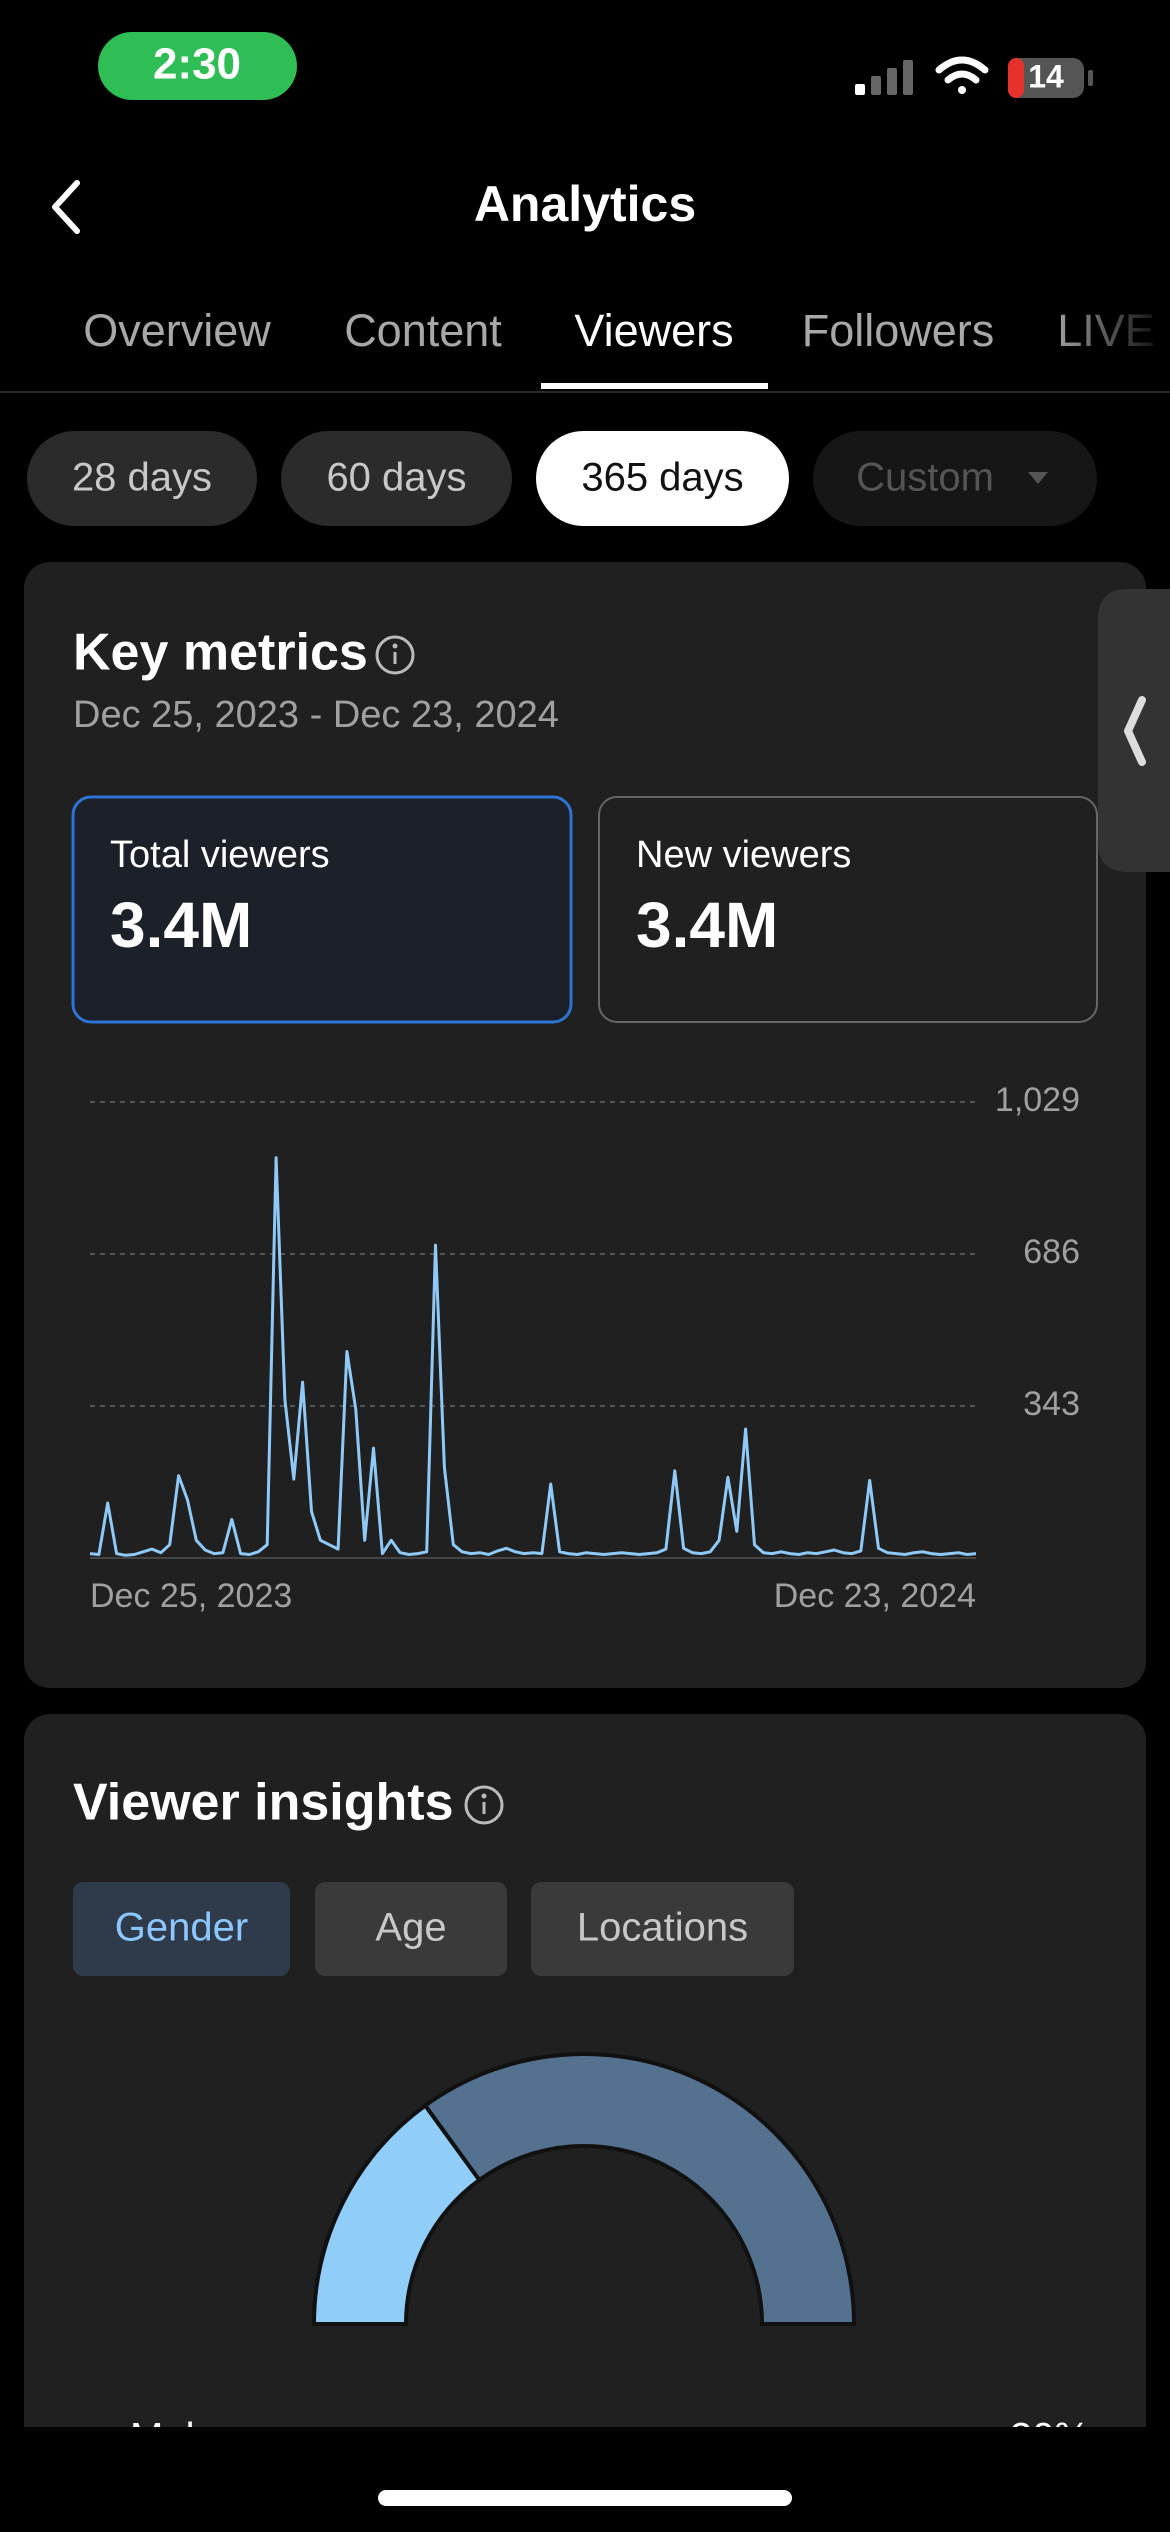  Describe the element at coordinates (316, 715) in the screenshot. I see `date-range: Dec 25, 2023 - Dec 23, 2024` at that location.